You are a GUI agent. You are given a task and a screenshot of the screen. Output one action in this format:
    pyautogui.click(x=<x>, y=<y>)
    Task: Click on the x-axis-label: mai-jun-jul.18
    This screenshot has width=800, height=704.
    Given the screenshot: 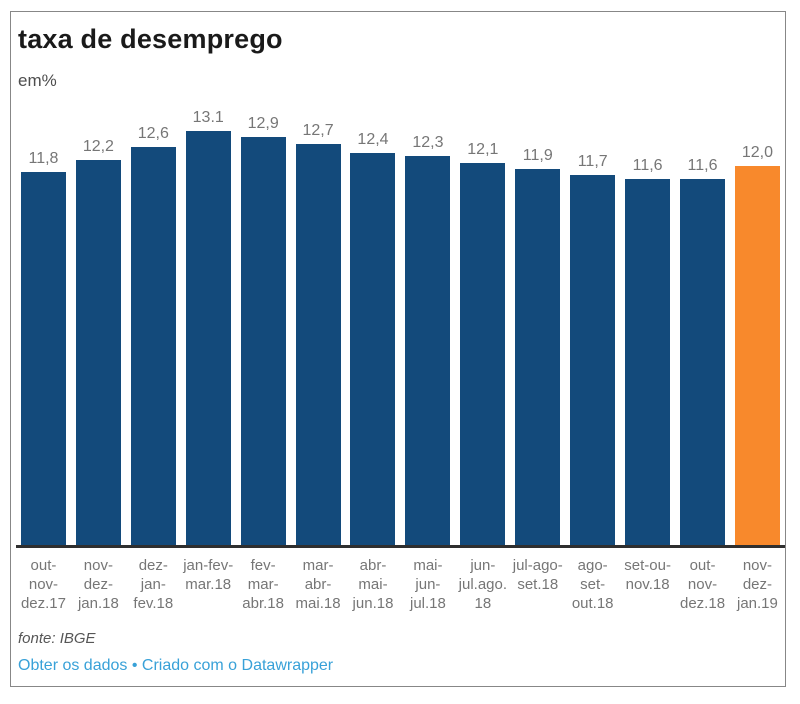 What is the action you would take?
    pyautogui.click(x=427, y=584)
    